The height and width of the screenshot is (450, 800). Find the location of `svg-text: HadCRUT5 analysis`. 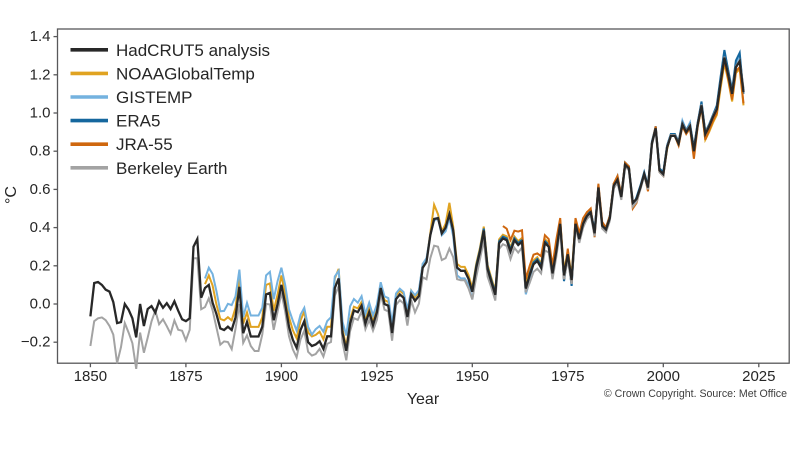

svg-text: HadCRUT5 analysis is located at coordinates (193, 50).